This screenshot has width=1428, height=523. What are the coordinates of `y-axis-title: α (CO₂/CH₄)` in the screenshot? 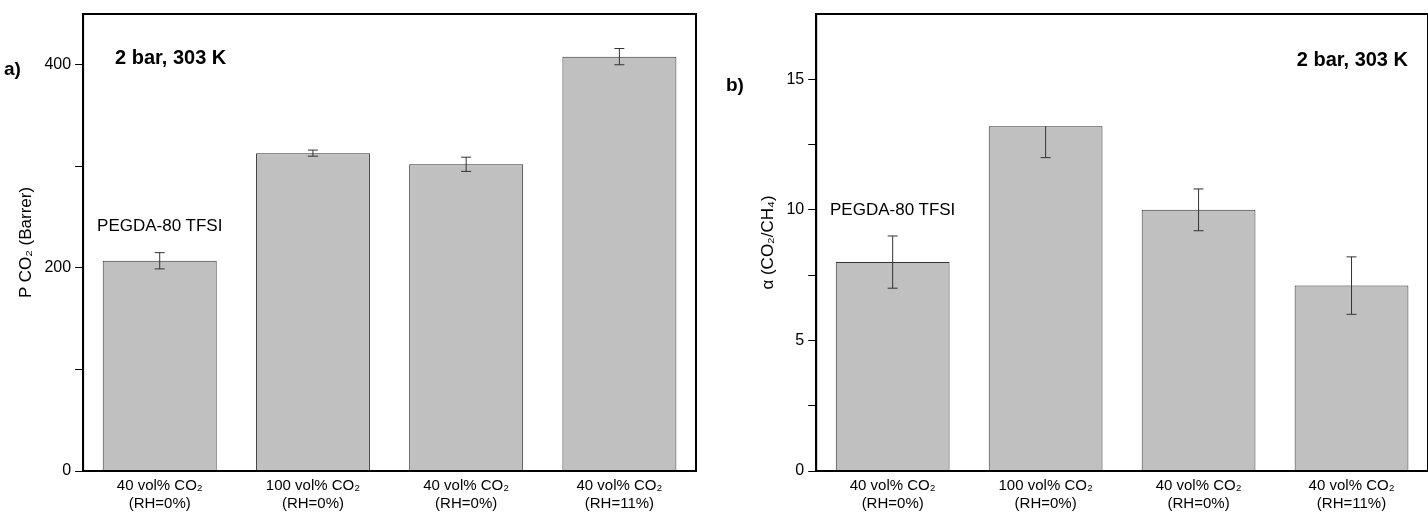 It's located at (767, 242).